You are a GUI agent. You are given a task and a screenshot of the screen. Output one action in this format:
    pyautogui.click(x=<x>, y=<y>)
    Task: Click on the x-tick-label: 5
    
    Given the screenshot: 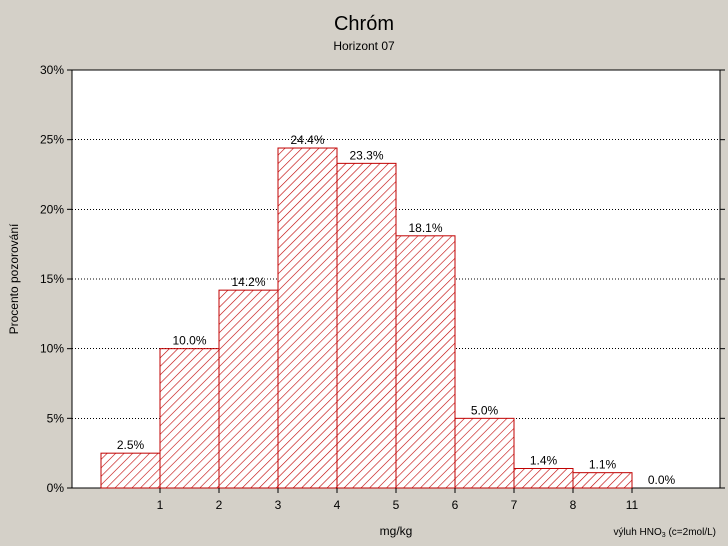 What is the action you would take?
    pyautogui.click(x=396, y=505)
    